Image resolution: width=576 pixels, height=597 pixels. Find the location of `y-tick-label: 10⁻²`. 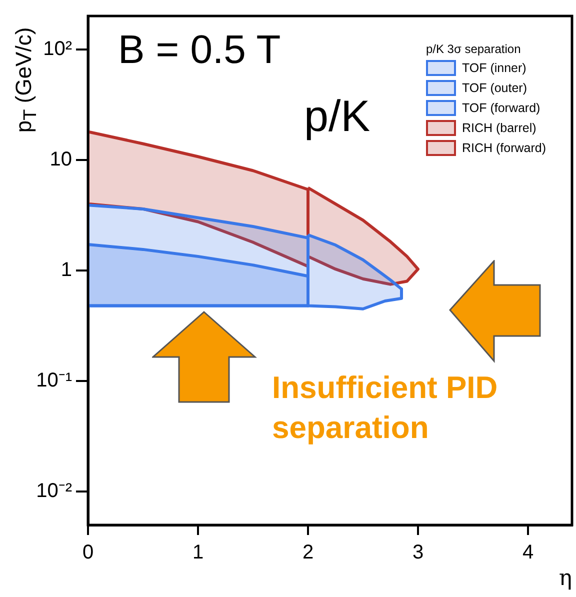

y-tick-label: 10⁻² is located at coordinates (54, 491).